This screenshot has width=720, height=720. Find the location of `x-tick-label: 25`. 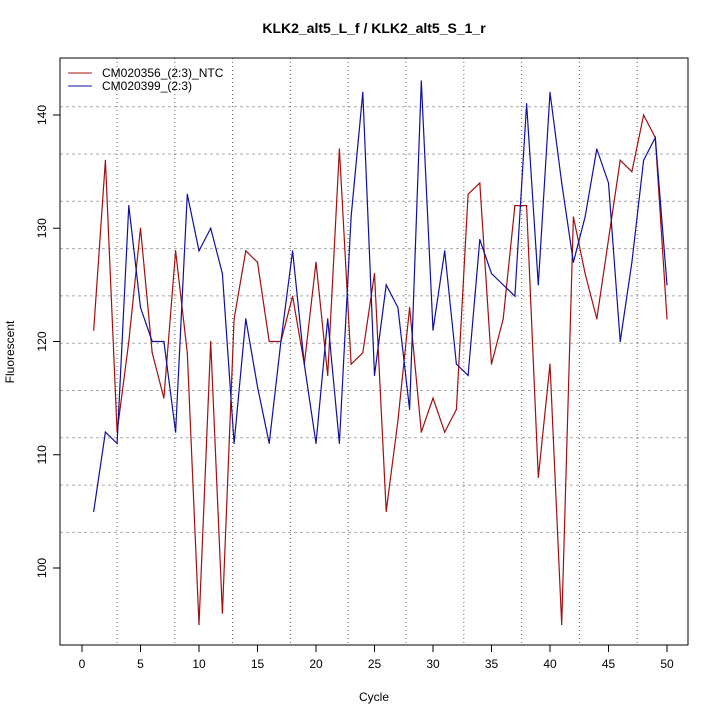

x-tick-label: 25 is located at coordinates (375, 664).